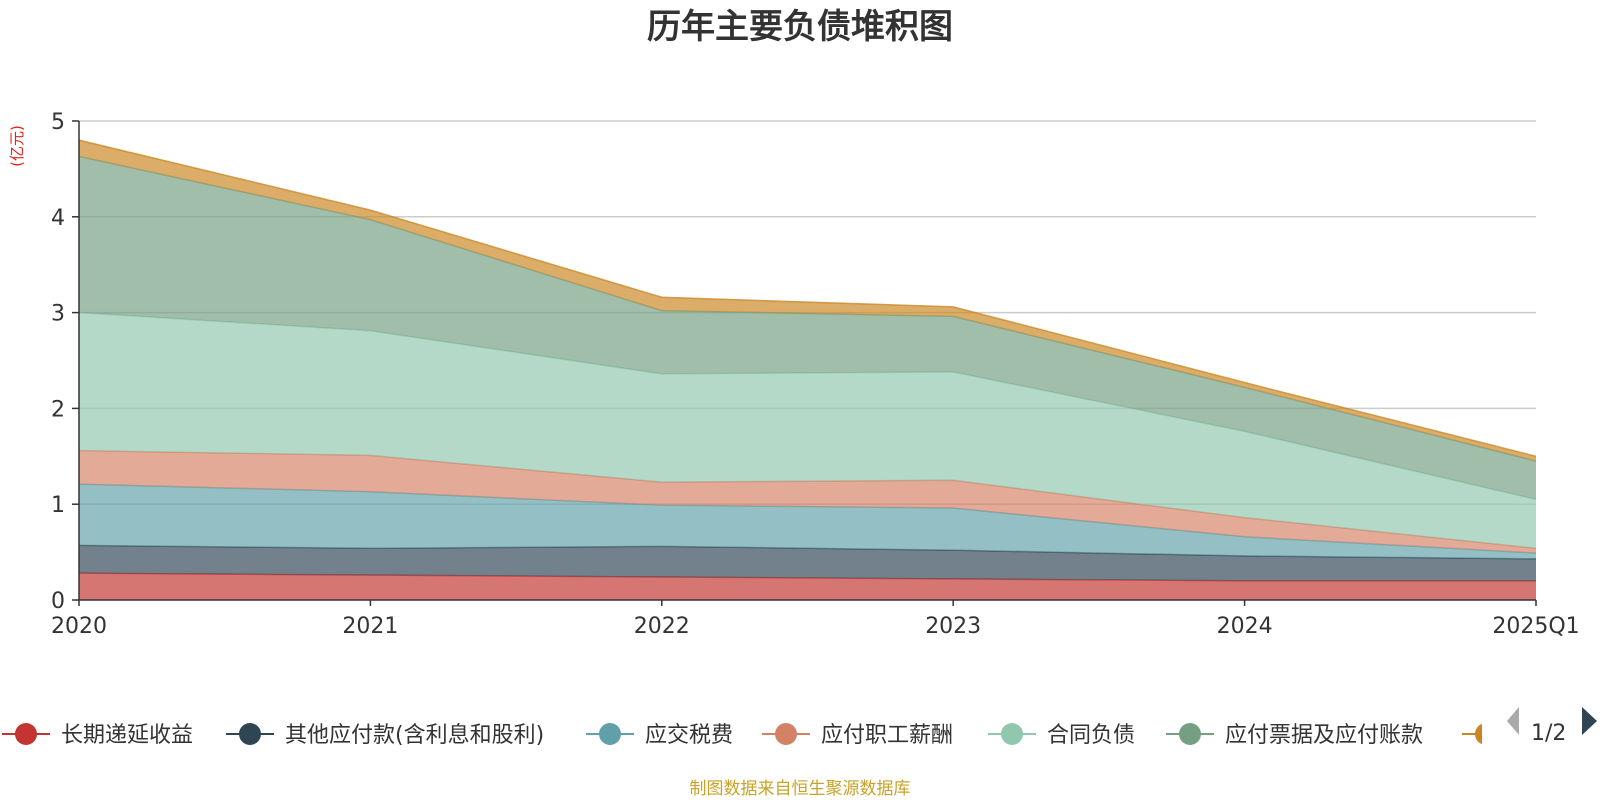  What do you see at coordinates (887, 735) in the screenshot?
I see `legend-label: 应付职工薪酬` at bounding box center [887, 735].